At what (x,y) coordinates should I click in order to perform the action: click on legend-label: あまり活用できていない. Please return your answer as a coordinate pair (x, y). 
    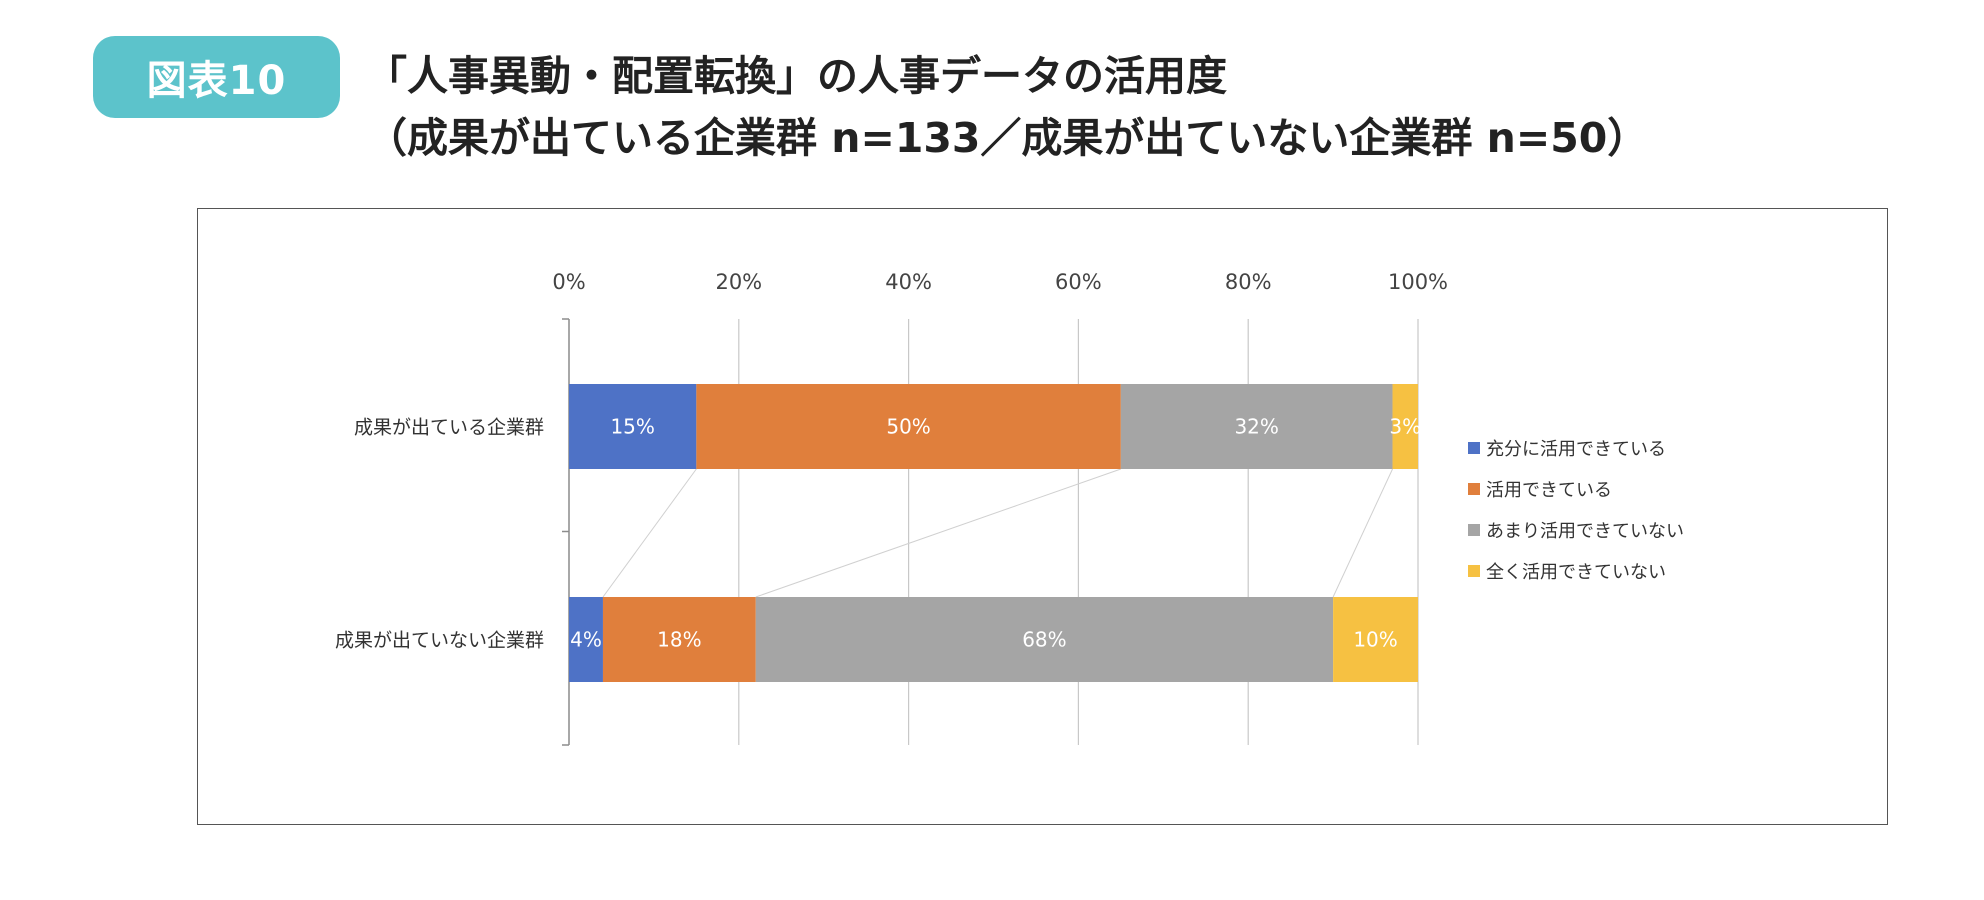
    Looking at the image, I should click on (1585, 531).